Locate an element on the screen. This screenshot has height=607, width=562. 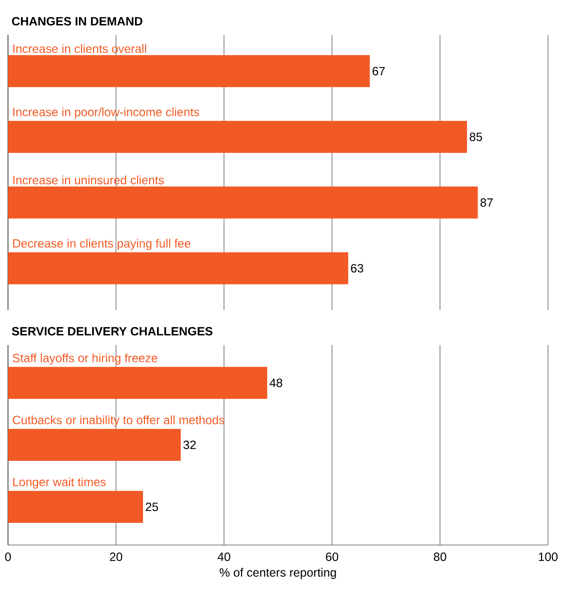
chart-title: CHANGES IN DEMAND is located at coordinates (77, 21).